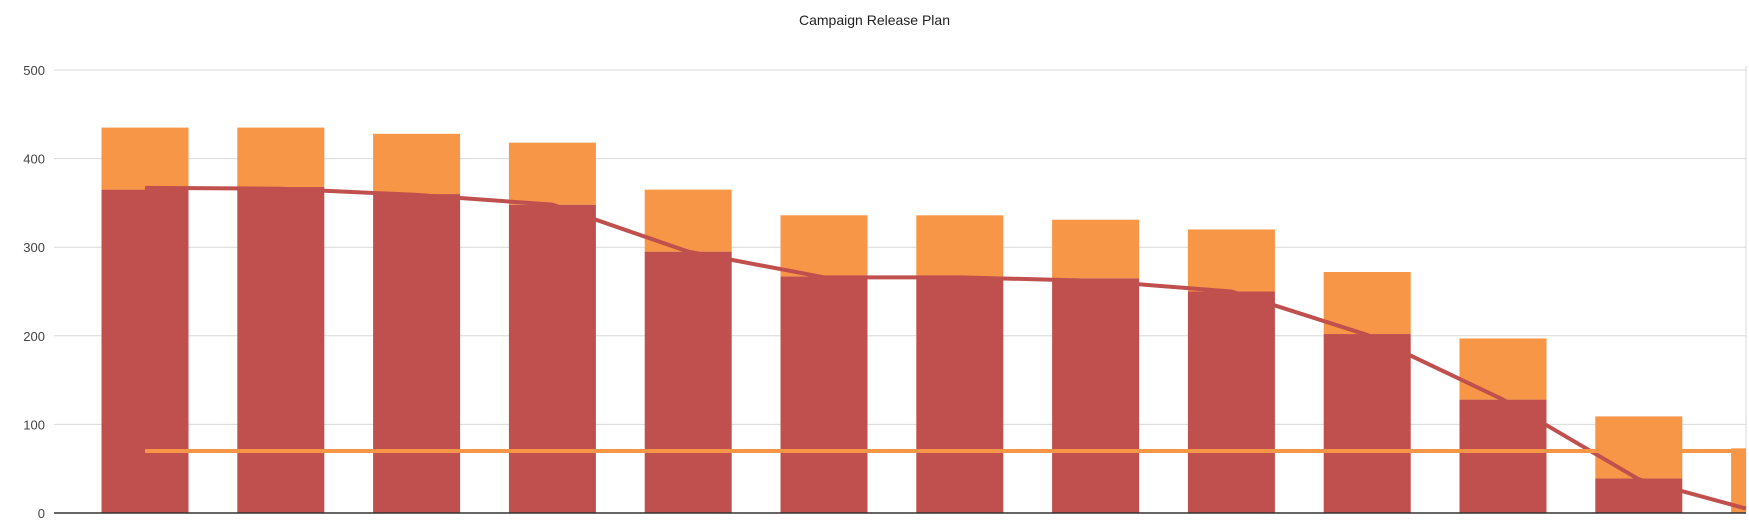 The height and width of the screenshot is (522, 1749). Describe the element at coordinates (41, 513) in the screenshot. I see `y-tick-label: 0` at that location.